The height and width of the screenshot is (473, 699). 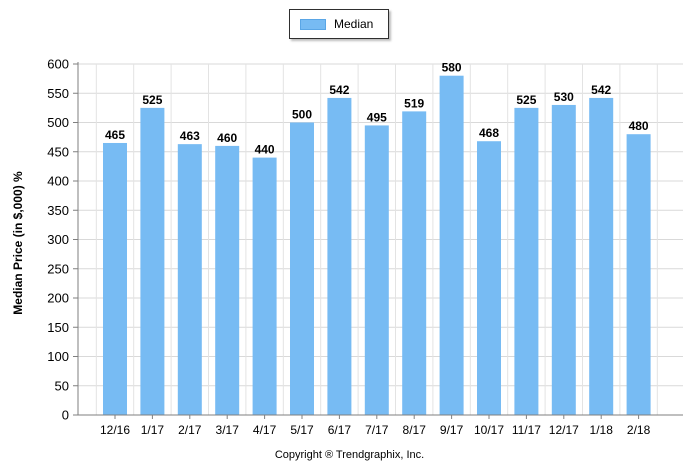 I want to click on x-tick-label: 1/17, so click(x=153, y=430).